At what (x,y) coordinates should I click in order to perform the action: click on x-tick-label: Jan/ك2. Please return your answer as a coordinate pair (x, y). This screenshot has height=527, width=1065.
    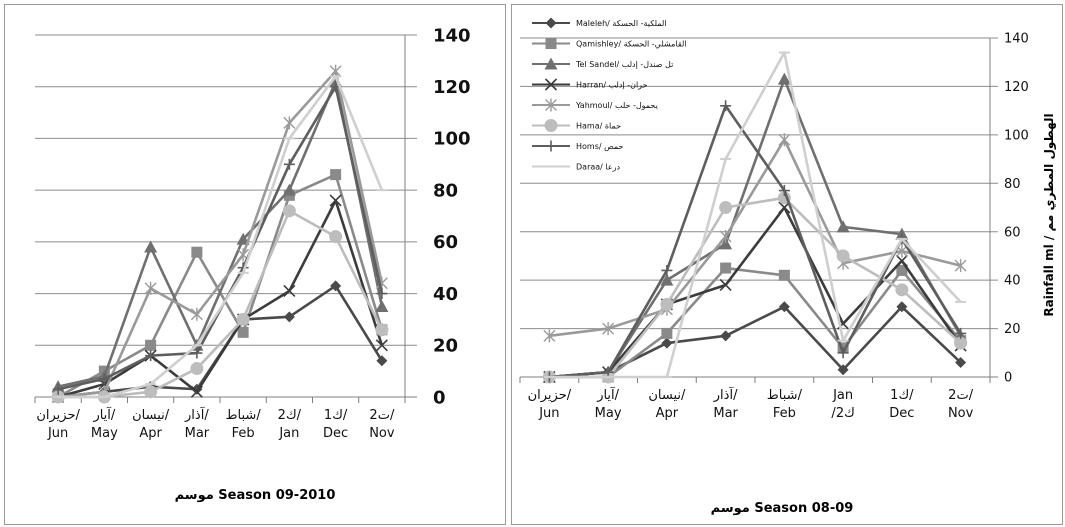
    Looking at the image, I should click on (842, 404).